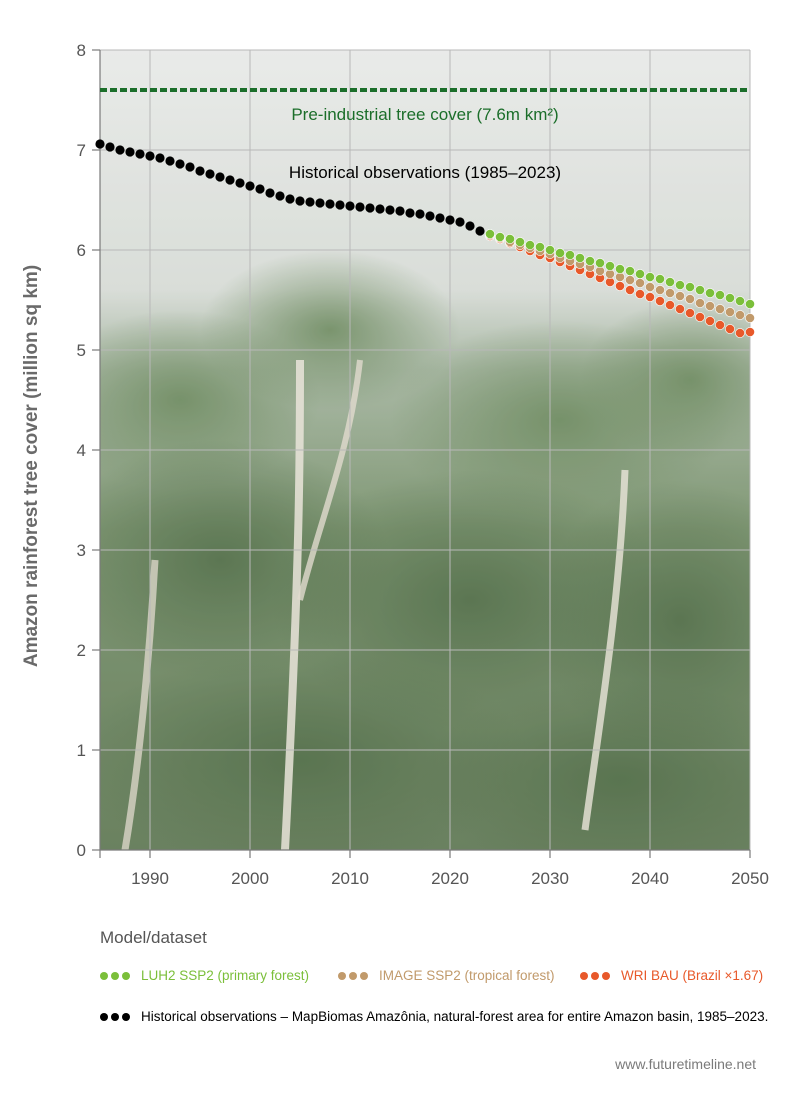 The height and width of the screenshot is (1100, 800). What do you see at coordinates (671, 975) in the screenshot?
I see `legend-item-wri: WRI BAU (Brazil ×1.67)` at bounding box center [671, 975].